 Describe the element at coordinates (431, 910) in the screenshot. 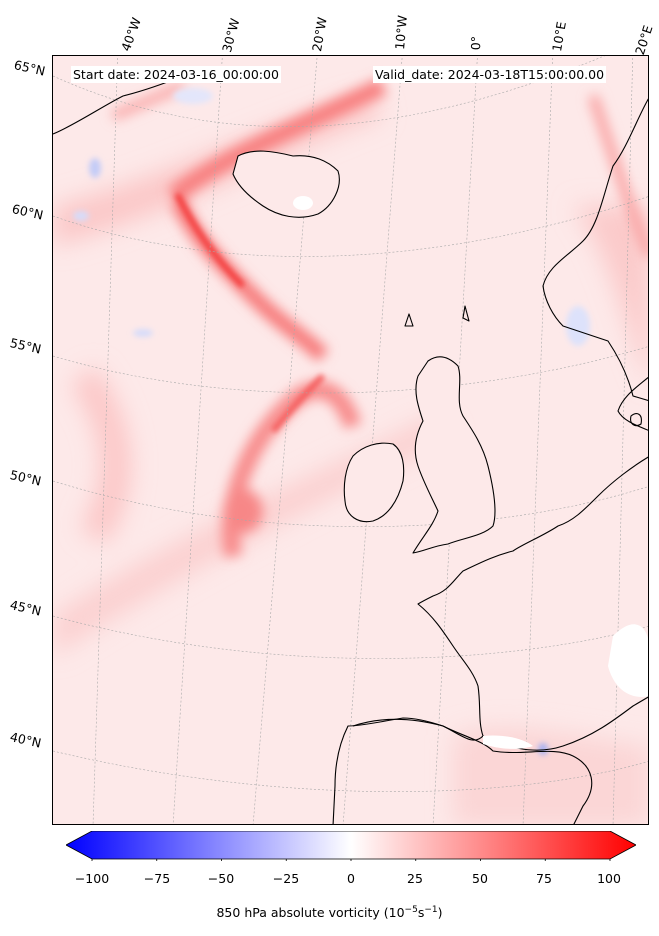

I see `colorbar-label-exp2: −1` at that location.